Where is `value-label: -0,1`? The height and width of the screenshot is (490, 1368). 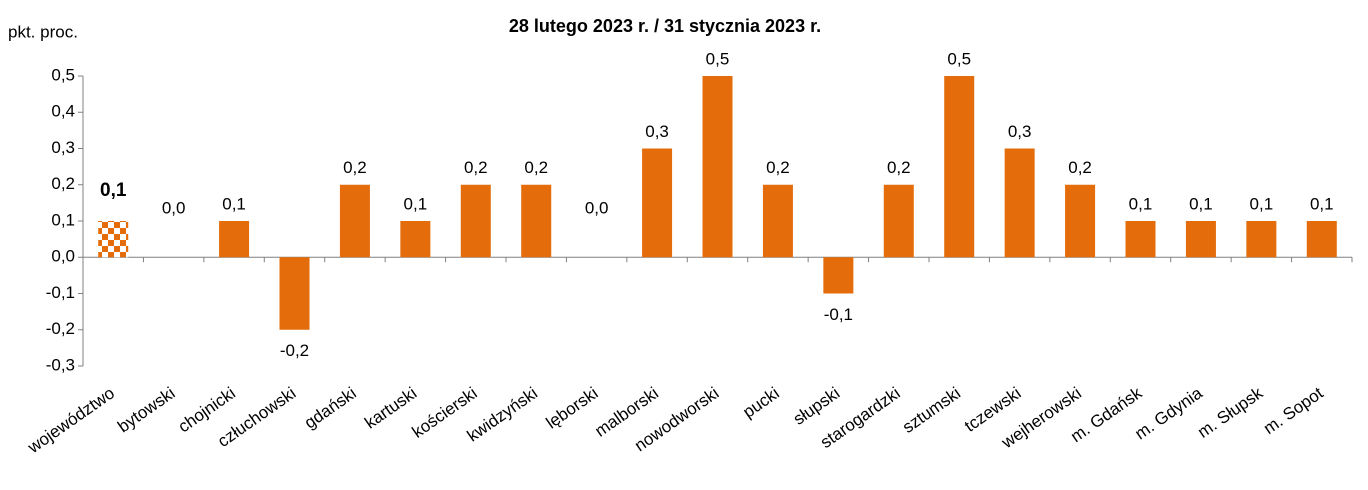
value-label: -0,1 is located at coordinates (838, 314).